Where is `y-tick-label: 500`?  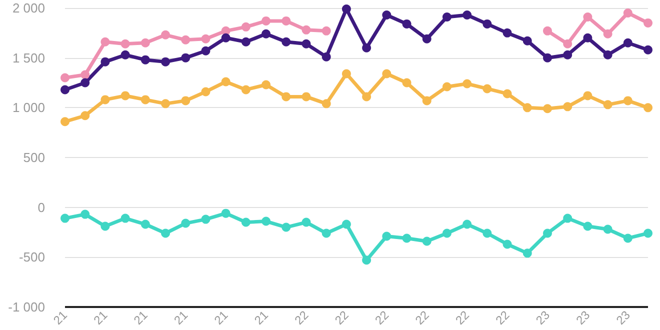
y-tick-label: 500 is located at coordinates (34, 157).